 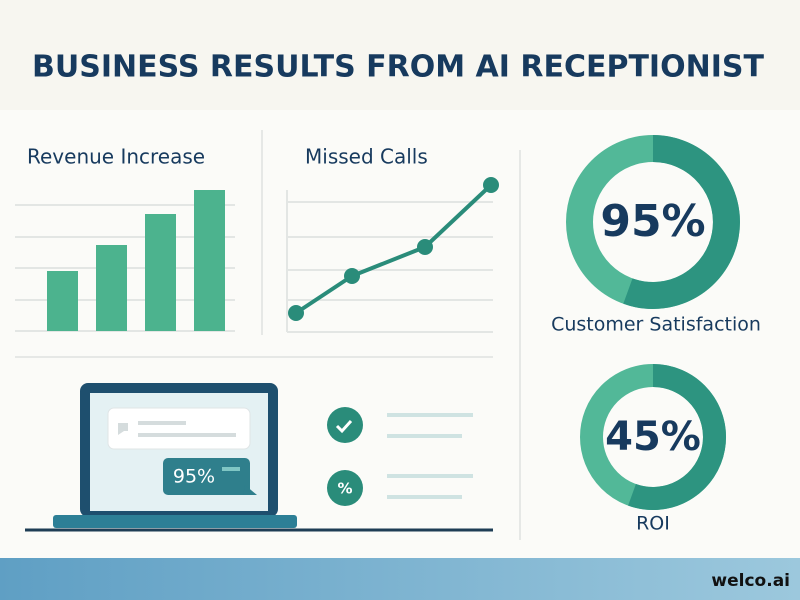 I want to click on line-chart, so click(x=392, y=255).